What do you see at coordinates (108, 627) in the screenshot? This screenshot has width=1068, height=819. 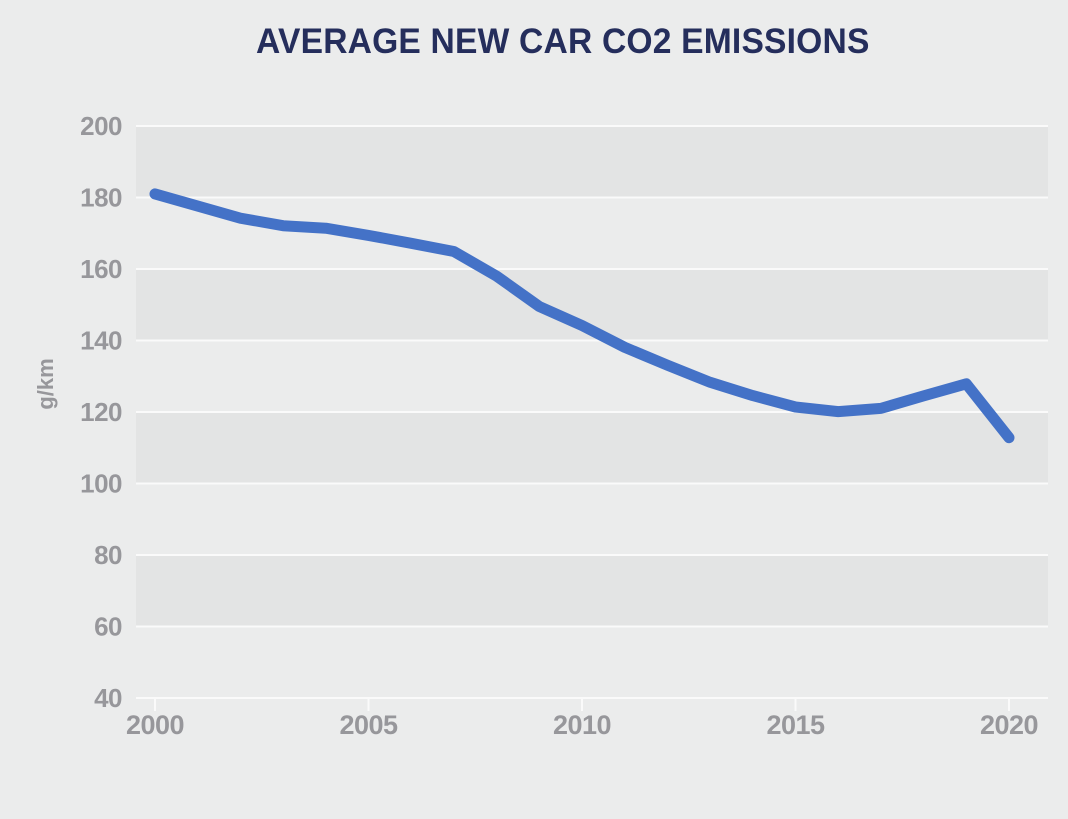 I see `y-tick-label: 60` at bounding box center [108, 627].